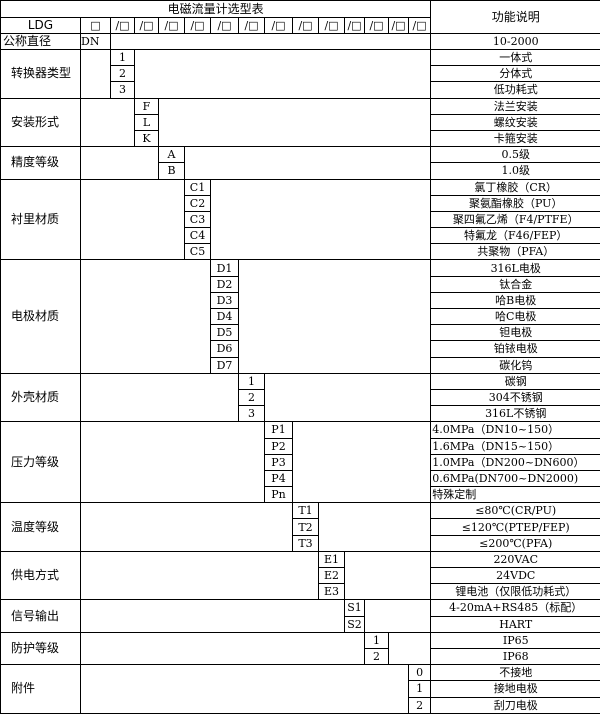  Describe the element at coordinates (300, 252) in the screenshot. I see `table-row: C5 共聚物（PFA）` at that location.